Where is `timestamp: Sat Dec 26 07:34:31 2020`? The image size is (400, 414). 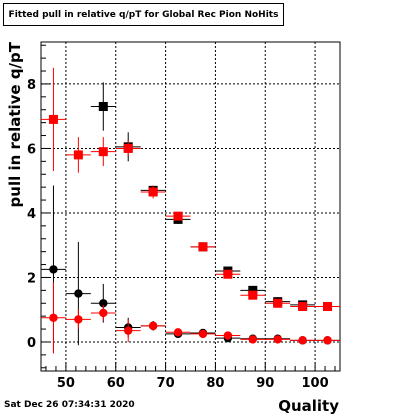 timestamp: Sat Dec 26 07:34:31 2020 is located at coordinates (69, 405).